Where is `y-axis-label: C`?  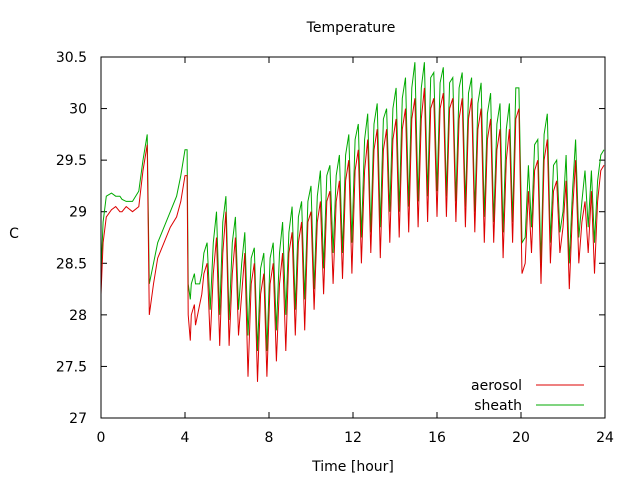 y-axis-label: C is located at coordinates (14, 234).